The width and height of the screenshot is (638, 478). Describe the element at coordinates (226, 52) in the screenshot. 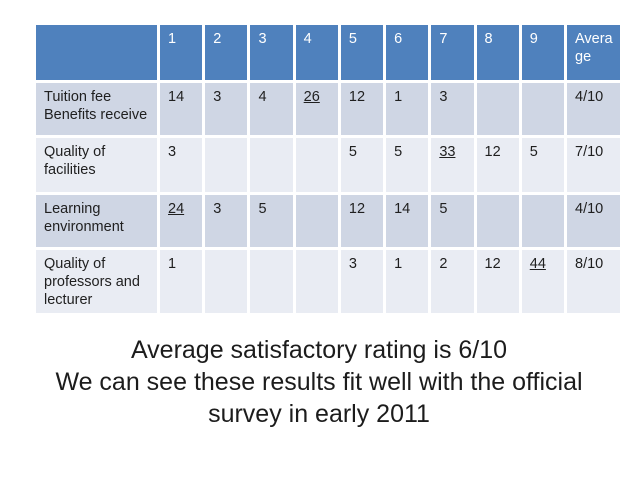

I see `header-cell-2: 2` at that location.